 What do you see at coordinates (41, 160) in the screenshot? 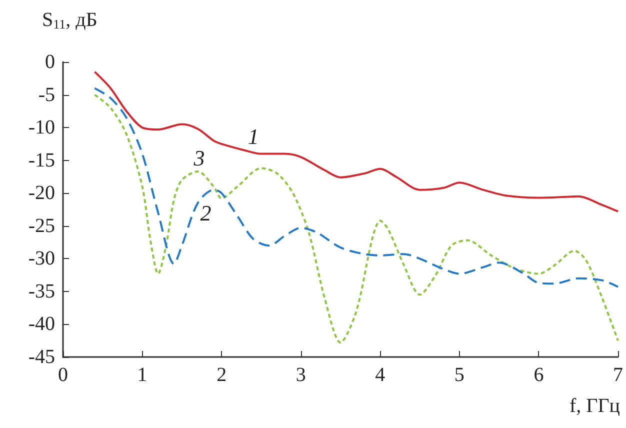
I see `y-tick-label: -15` at bounding box center [41, 160].